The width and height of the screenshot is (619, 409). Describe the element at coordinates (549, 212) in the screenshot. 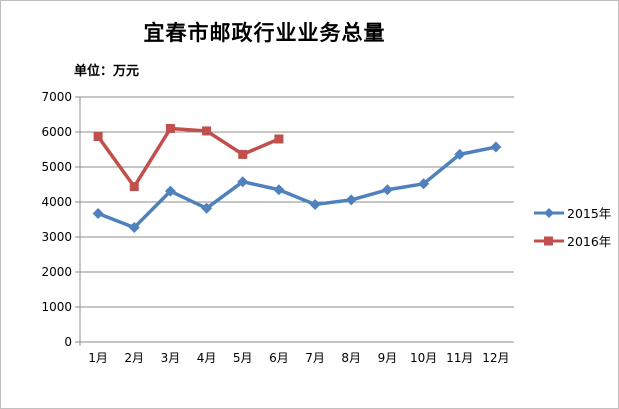

I see `legend-marker-2015-icon` at that location.